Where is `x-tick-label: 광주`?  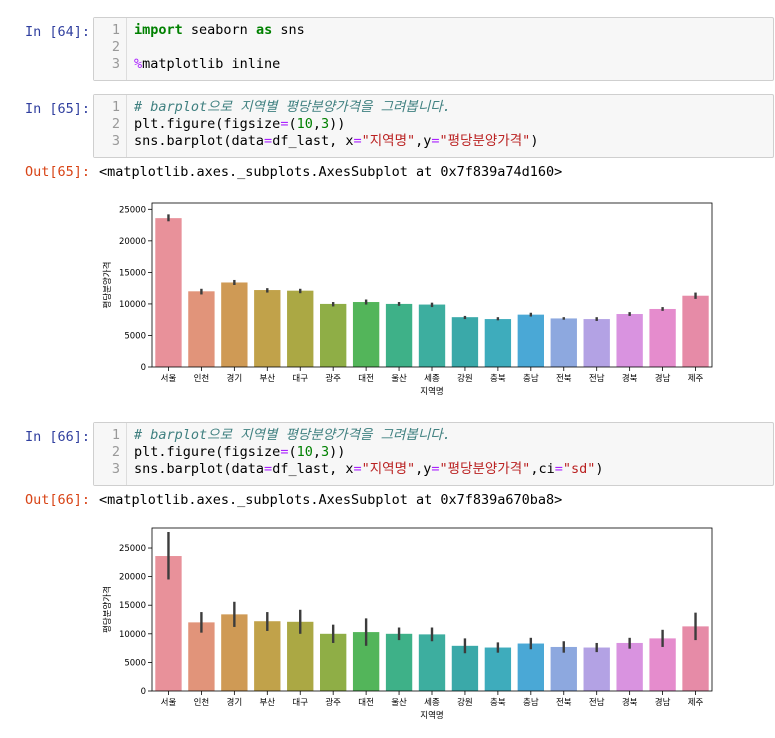
x-tick-label: 광주 is located at coordinates (333, 702).